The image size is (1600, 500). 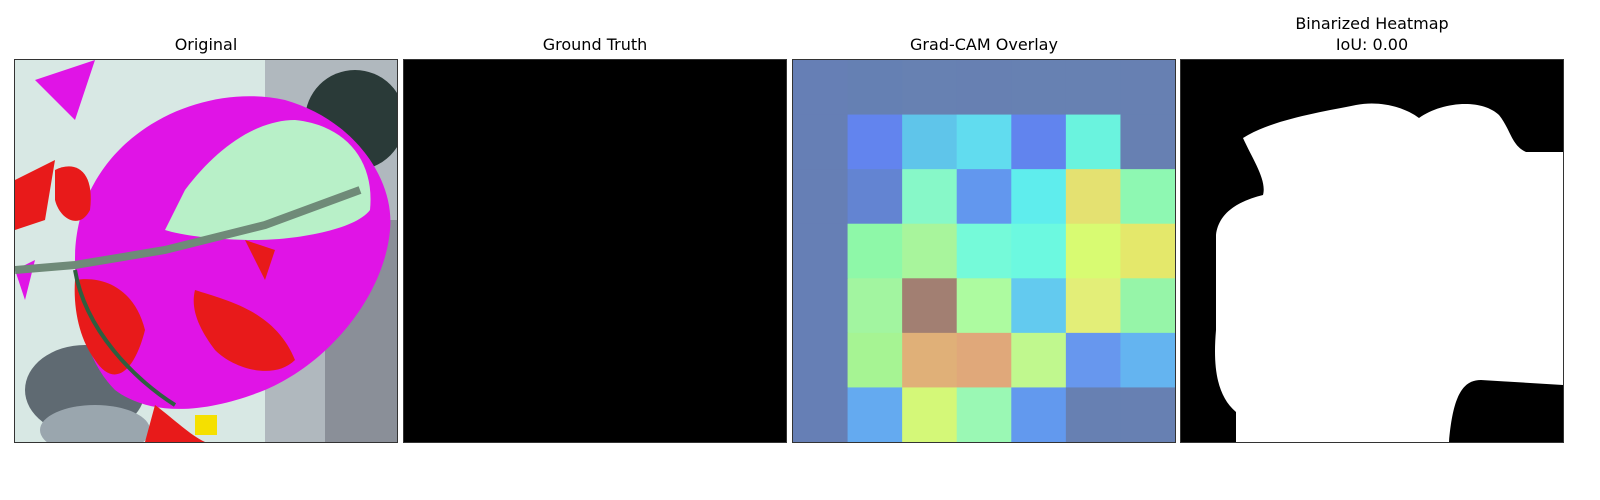 What do you see at coordinates (1372, 23) in the screenshot?
I see `binarized-title-line: Binarized Heatmap` at bounding box center [1372, 23].